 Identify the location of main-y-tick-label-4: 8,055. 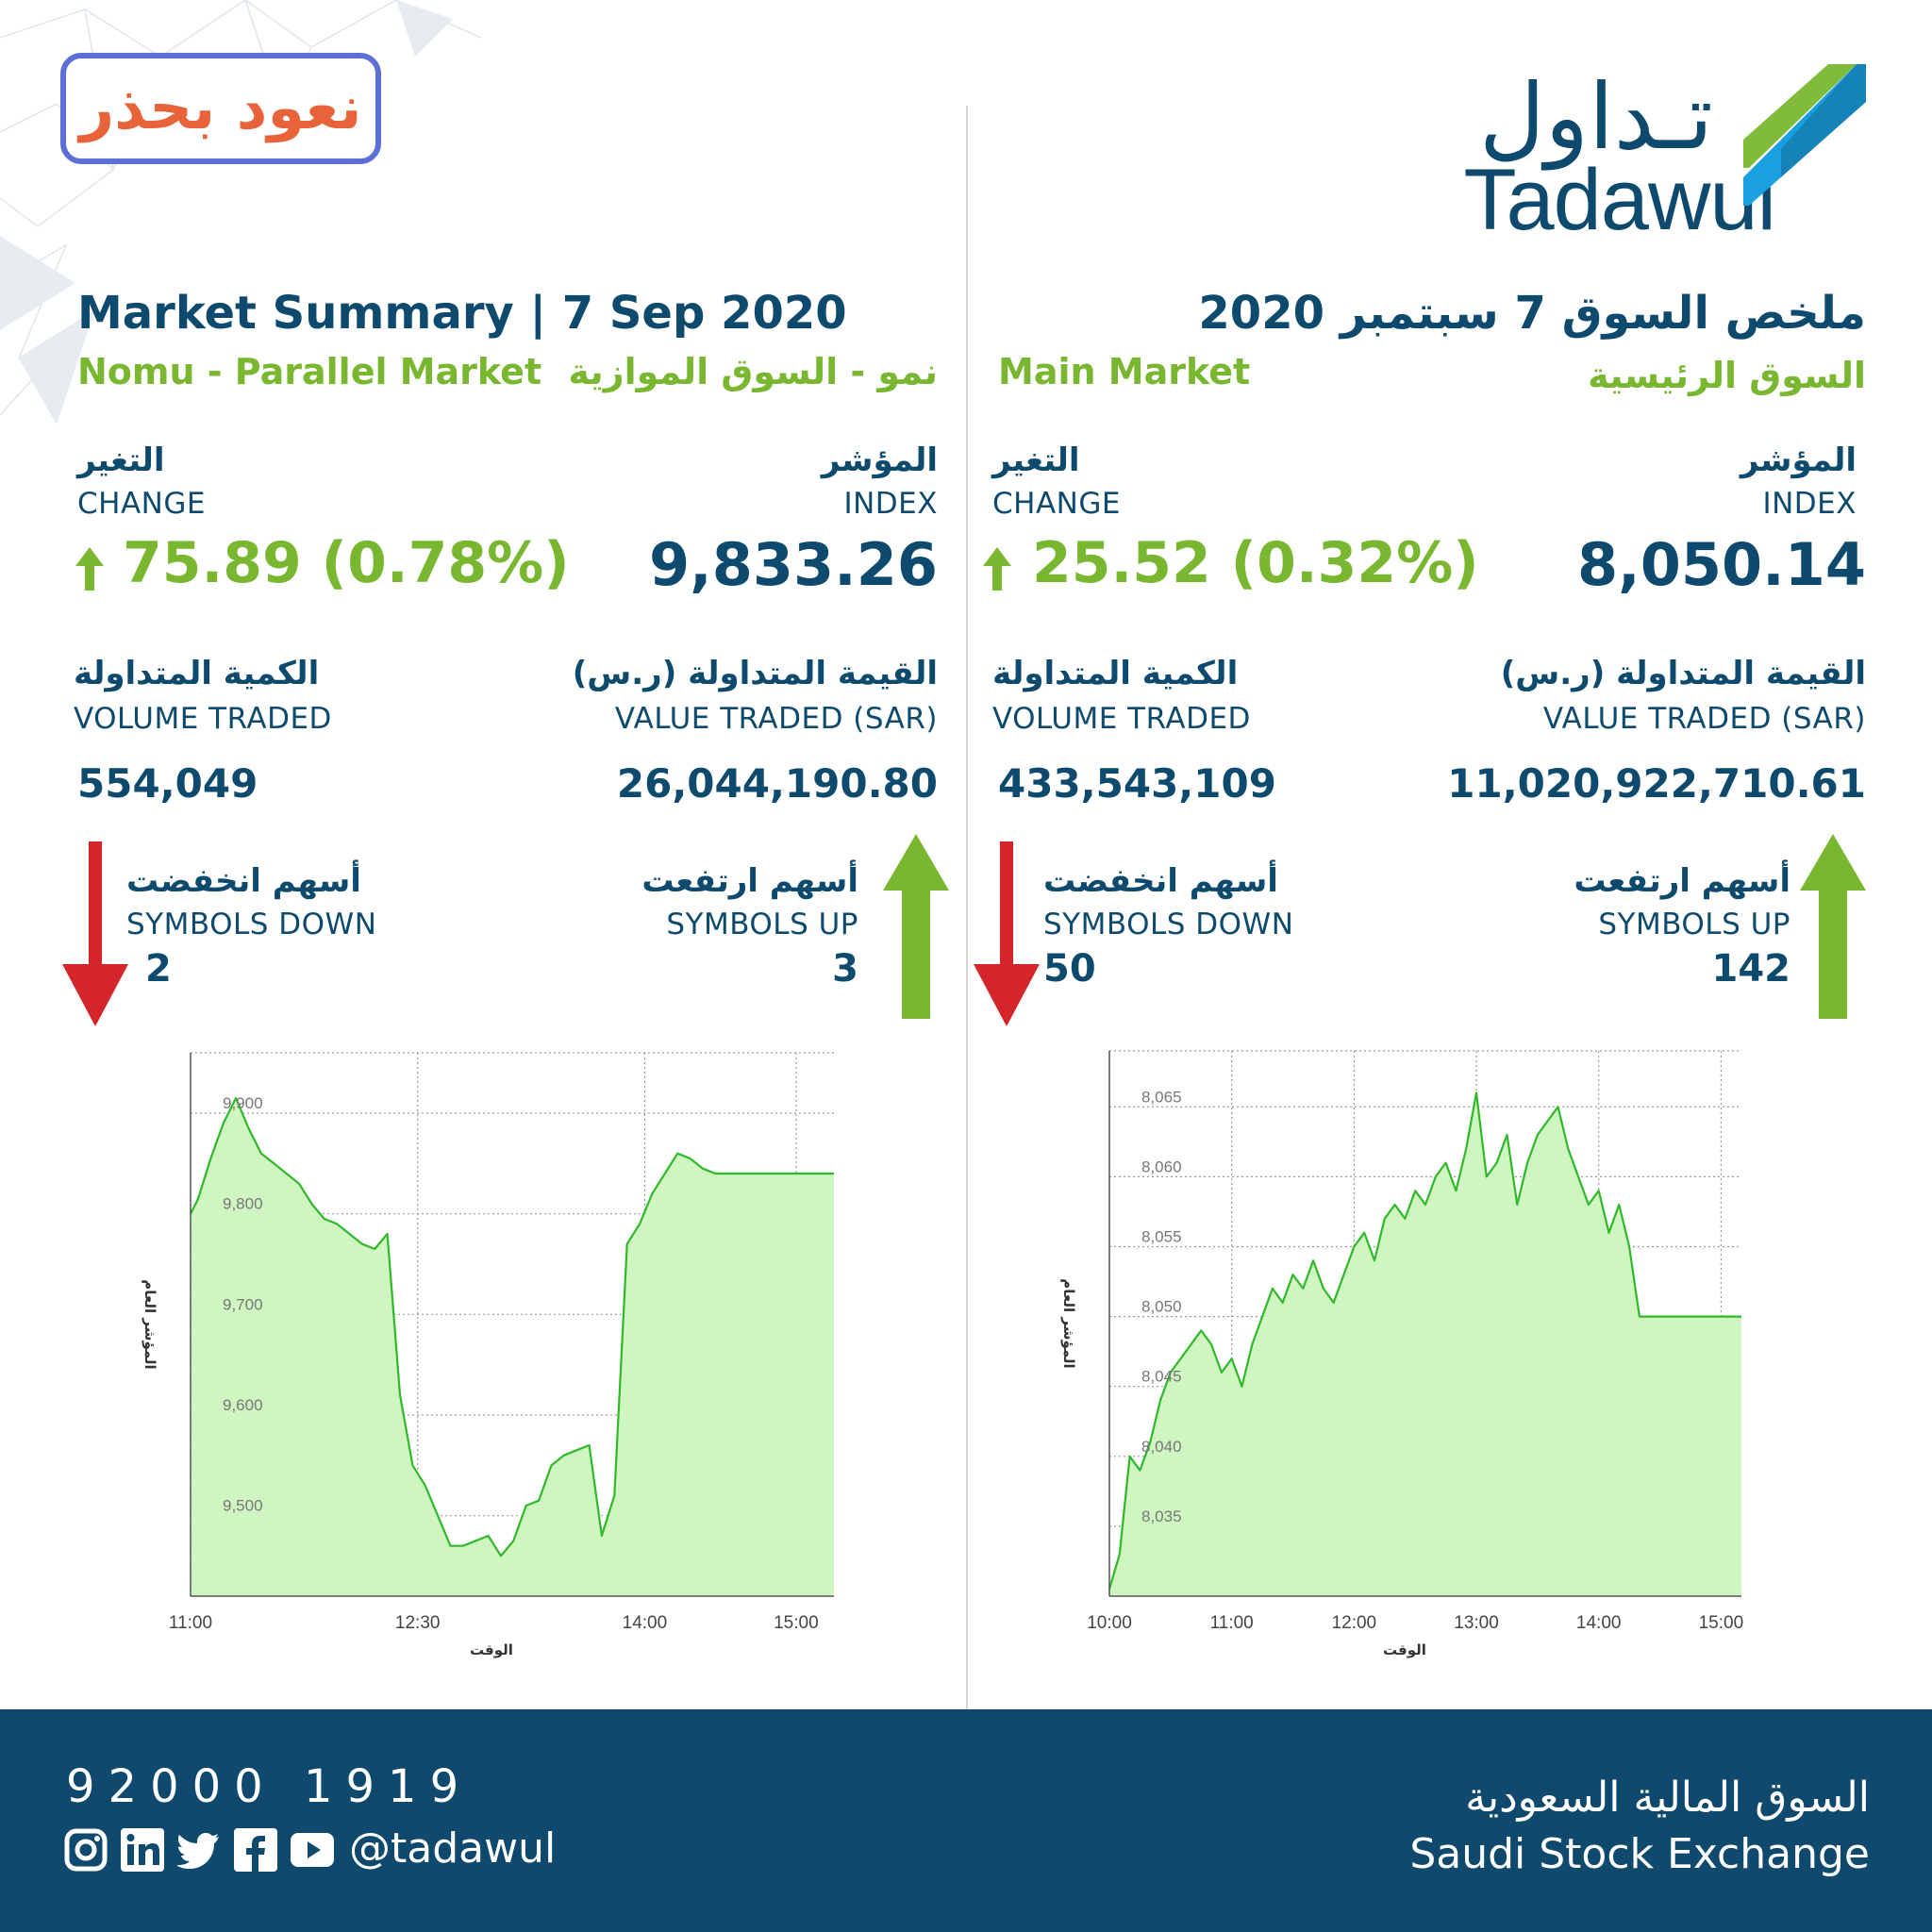
(1162, 1236).